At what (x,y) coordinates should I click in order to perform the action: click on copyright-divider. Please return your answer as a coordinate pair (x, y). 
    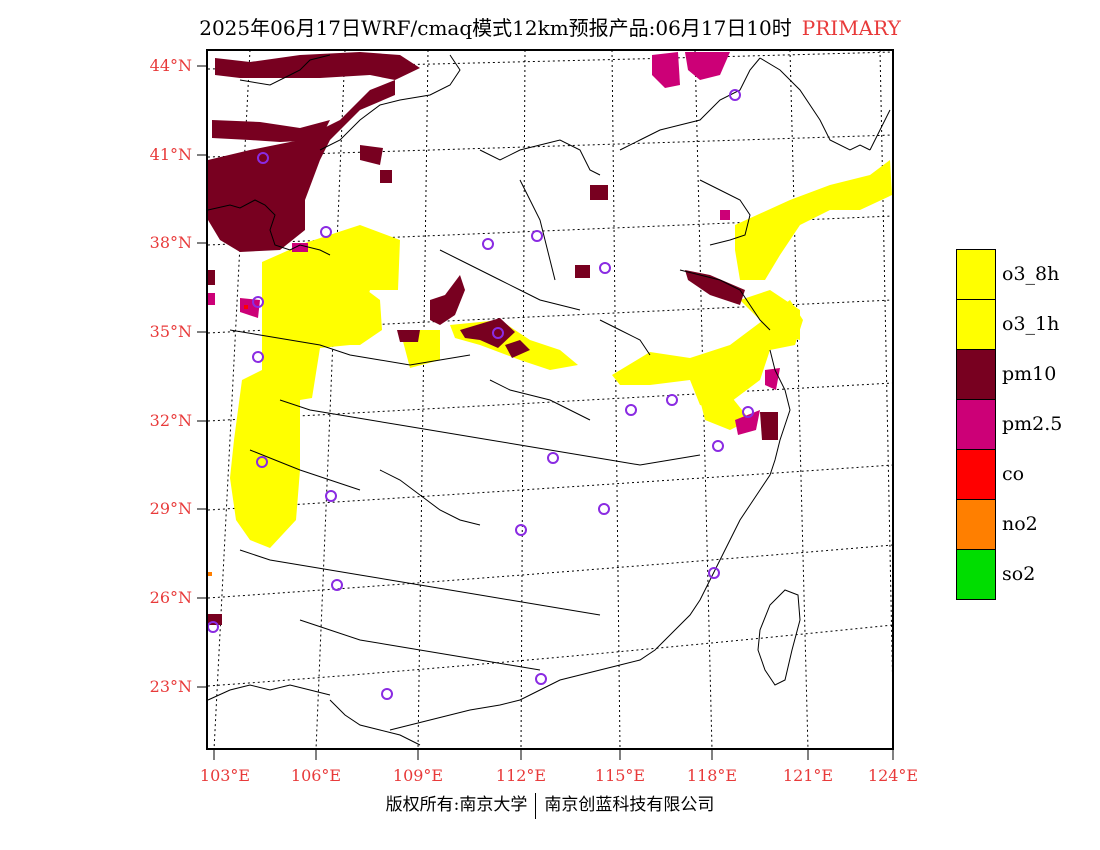
    Looking at the image, I should click on (536, 805).